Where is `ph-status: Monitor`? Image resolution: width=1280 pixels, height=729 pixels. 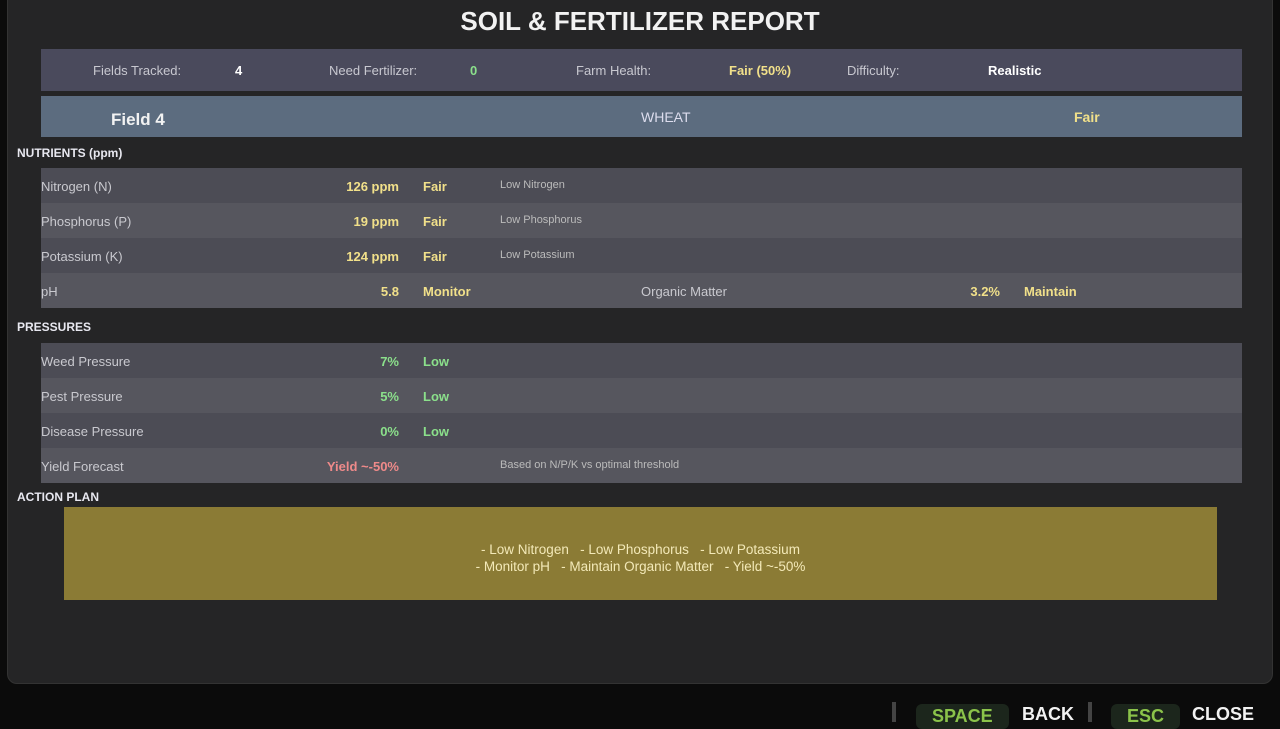
ph-status: Monitor is located at coordinates (447, 291).